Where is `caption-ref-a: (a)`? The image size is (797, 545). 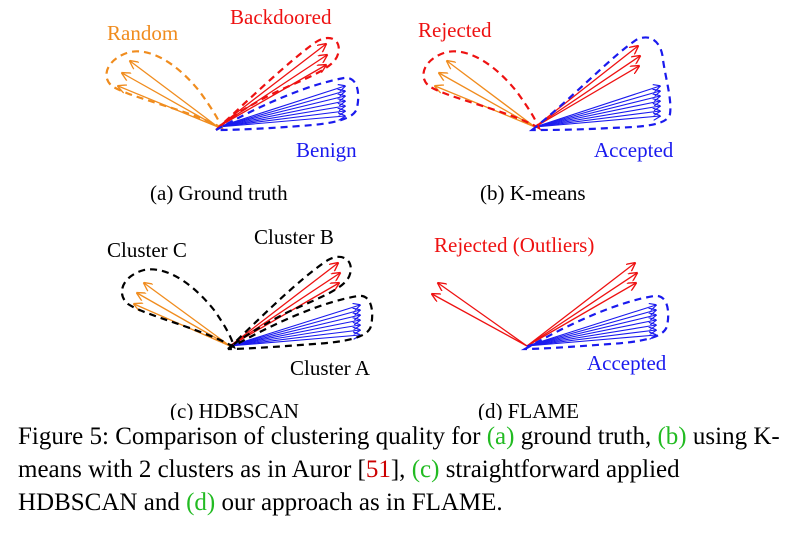
caption-ref-a: (a) is located at coordinates (500, 436).